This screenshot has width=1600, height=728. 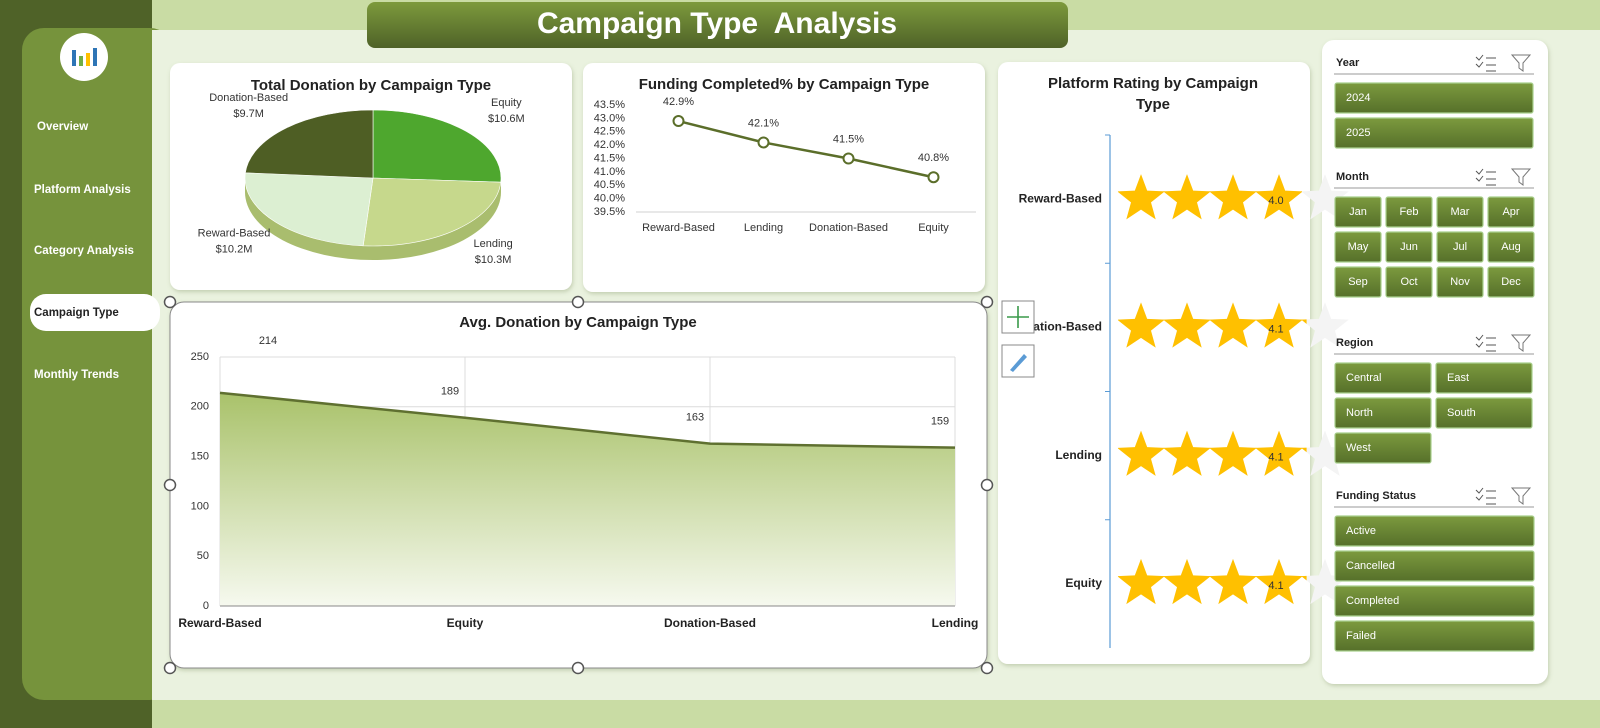 What do you see at coordinates (1461, 413) in the screenshot?
I see `slicer-item: South` at bounding box center [1461, 413].